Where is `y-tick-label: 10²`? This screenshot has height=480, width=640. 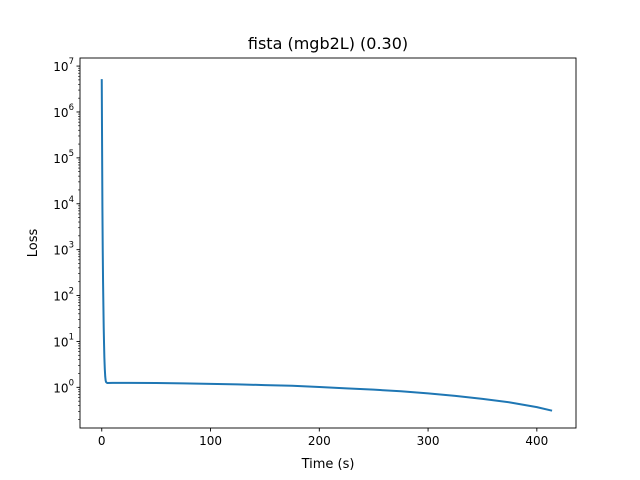 y-tick-label: 10² is located at coordinates (63, 295).